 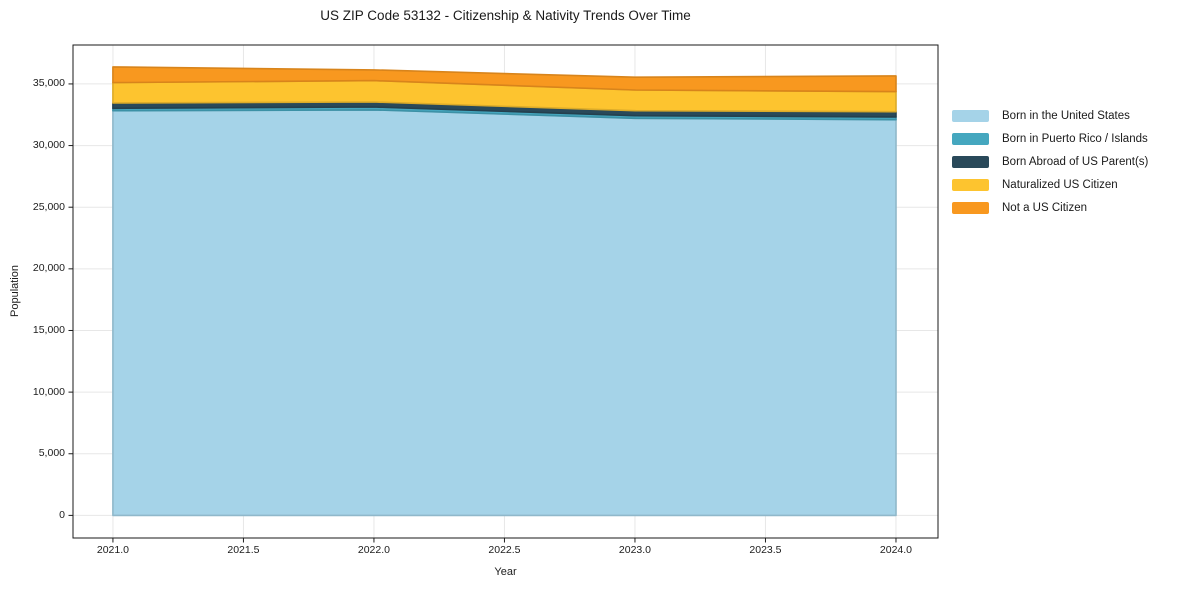 I want to click on legend-row: Born Abroad of US Parent(s), so click(x=1050, y=161).